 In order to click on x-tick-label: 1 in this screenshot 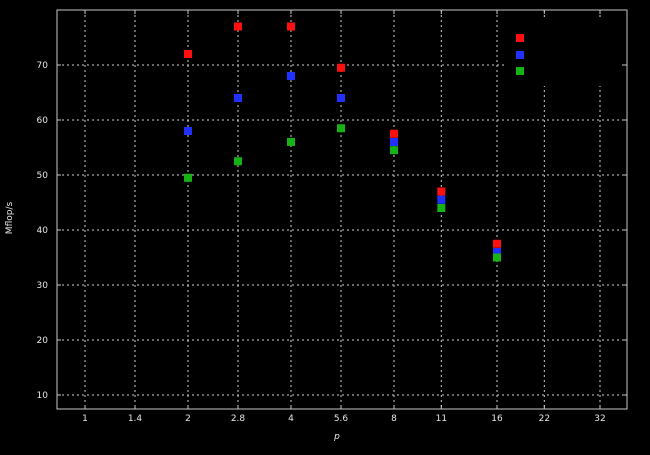, I will do `click(85, 419)`.